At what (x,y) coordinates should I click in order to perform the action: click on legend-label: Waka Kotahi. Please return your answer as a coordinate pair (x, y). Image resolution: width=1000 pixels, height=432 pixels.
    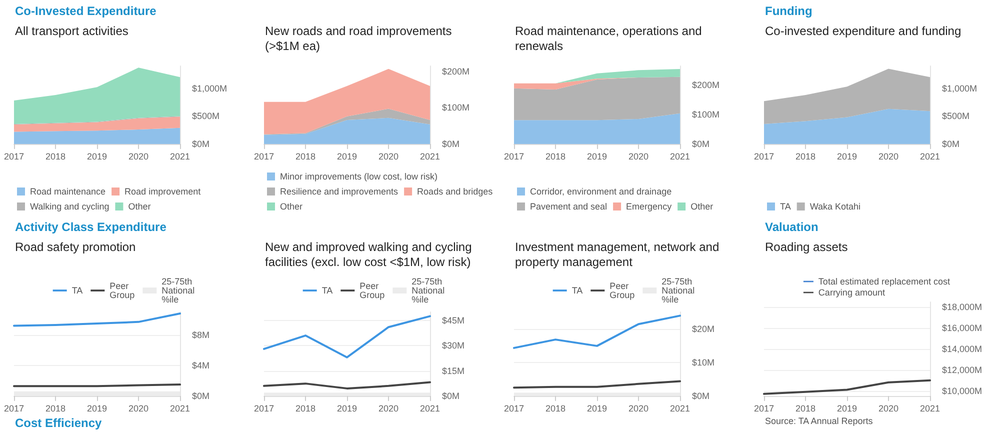
    Looking at the image, I should click on (835, 207).